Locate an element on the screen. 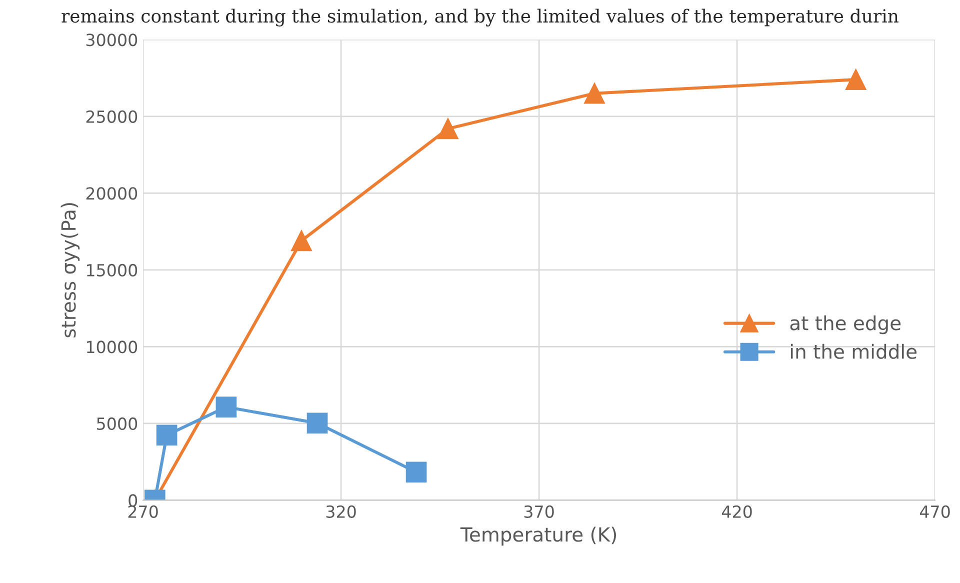 This screenshot has width=960, height=583. legend-label: at the edge is located at coordinates (845, 324).